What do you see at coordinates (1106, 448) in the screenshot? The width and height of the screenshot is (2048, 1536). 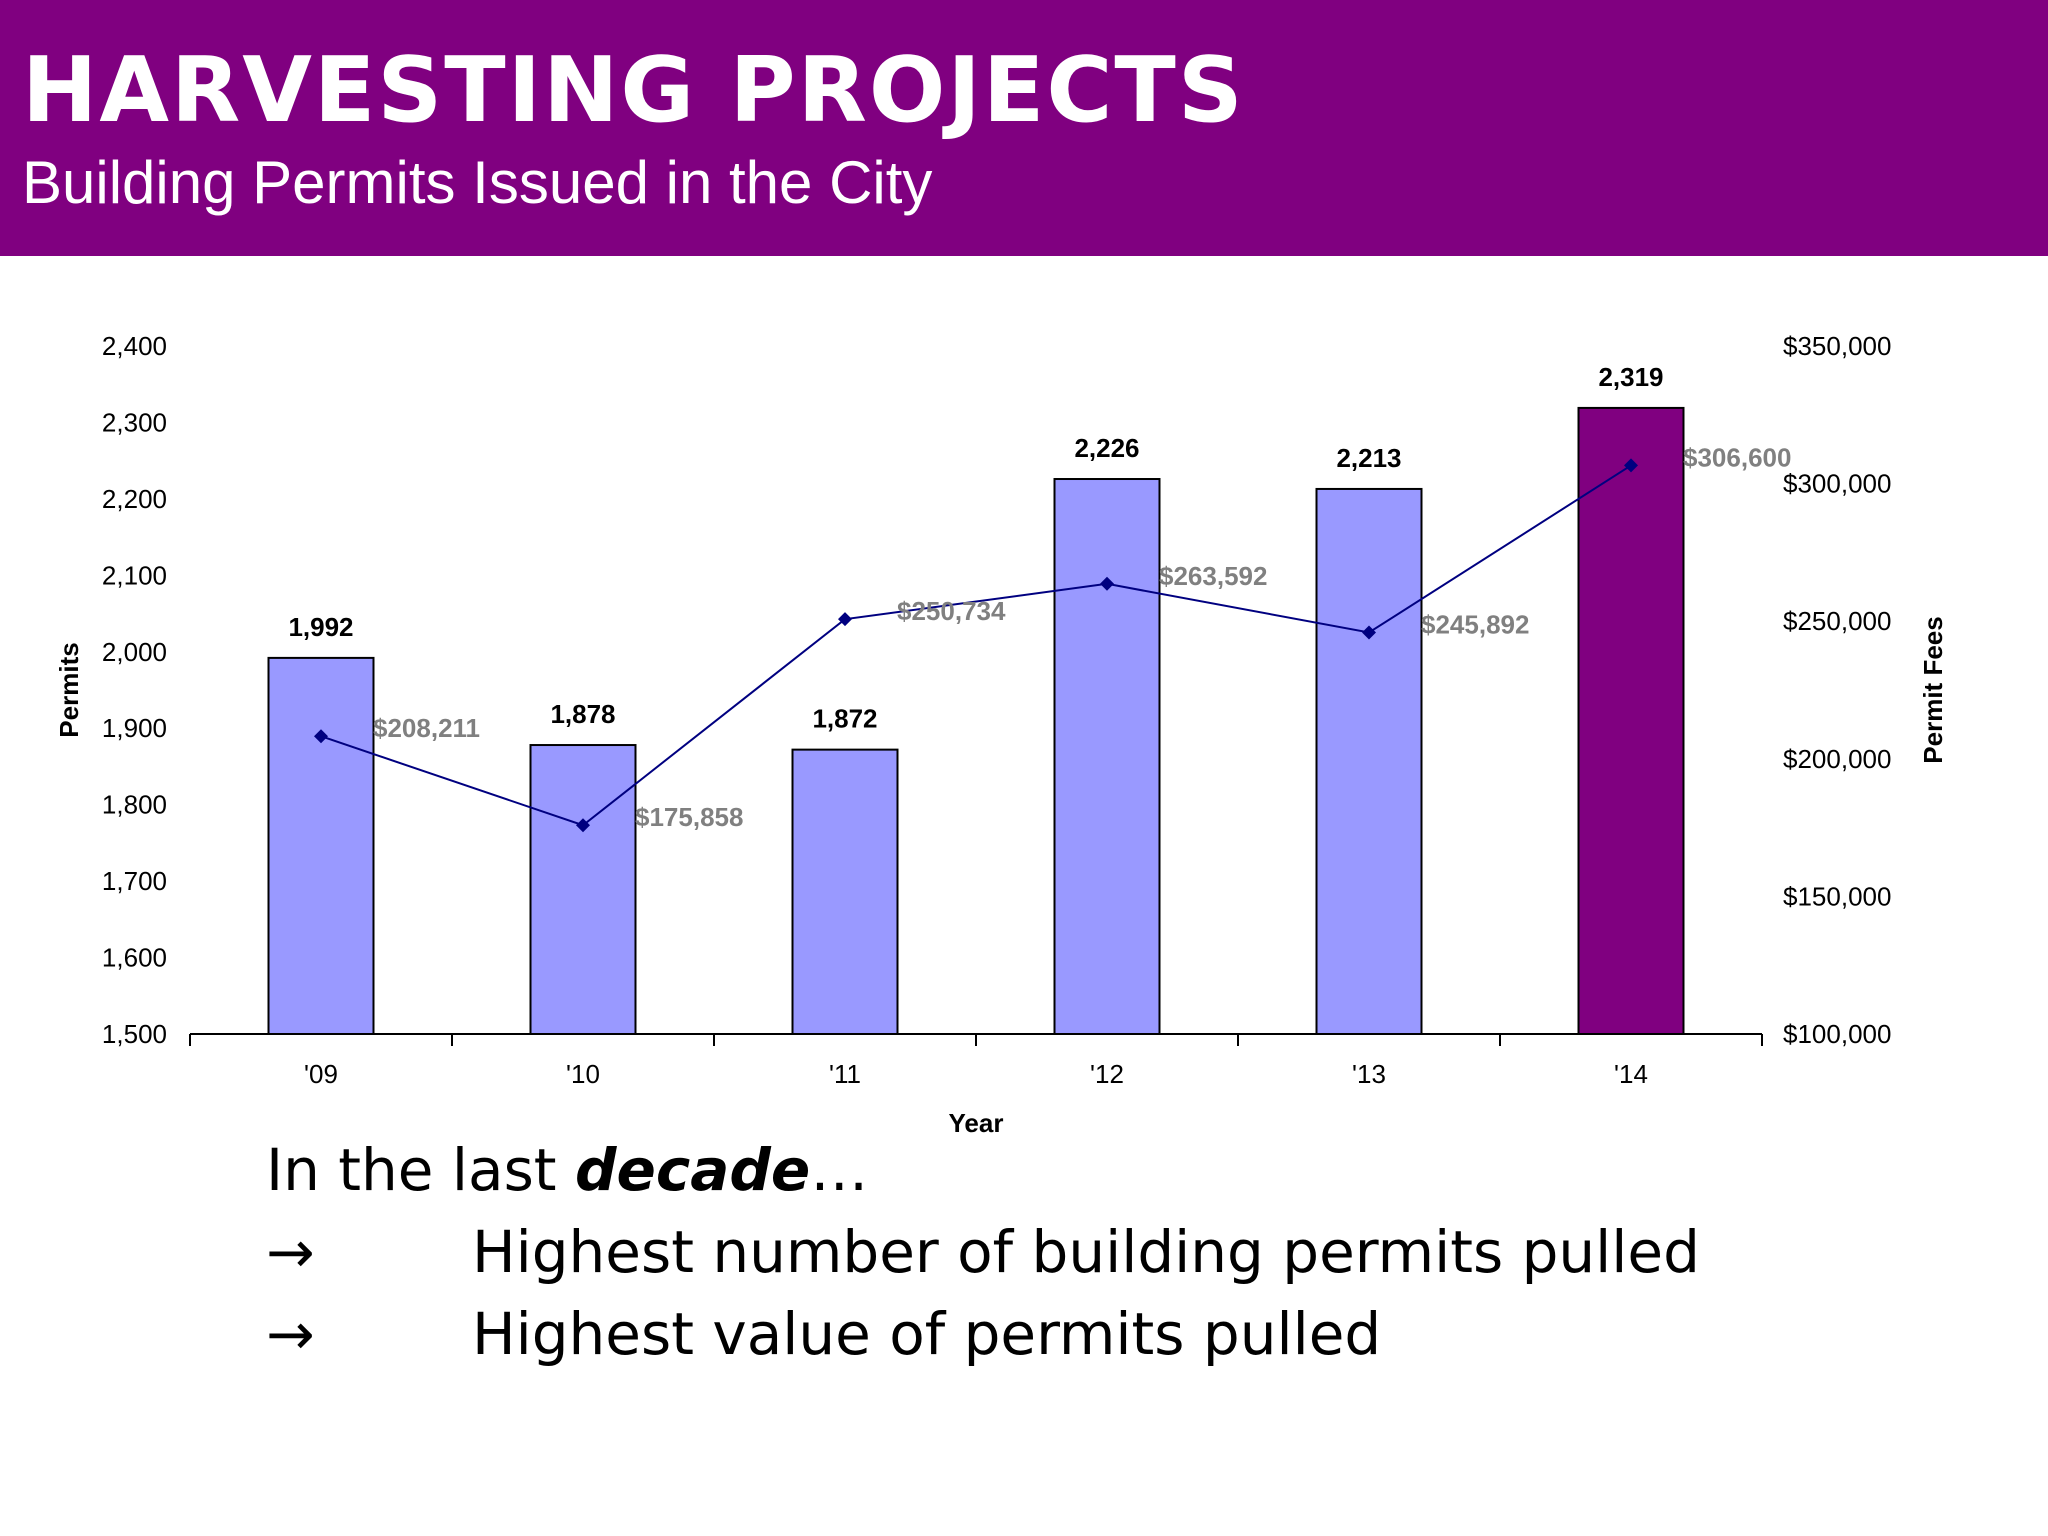 I see `bar-value-label: 2,226` at bounding box center [1106, 448].